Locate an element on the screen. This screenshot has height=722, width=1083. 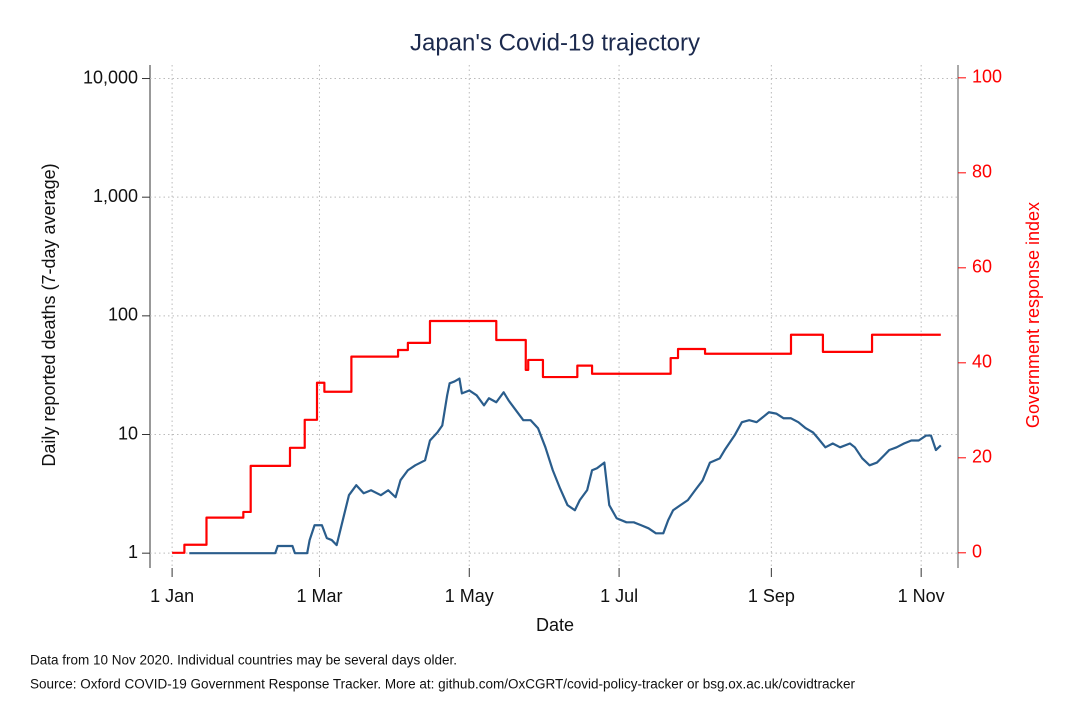
x-tick-label: 1 Mar is located at coordinates (319, 596).